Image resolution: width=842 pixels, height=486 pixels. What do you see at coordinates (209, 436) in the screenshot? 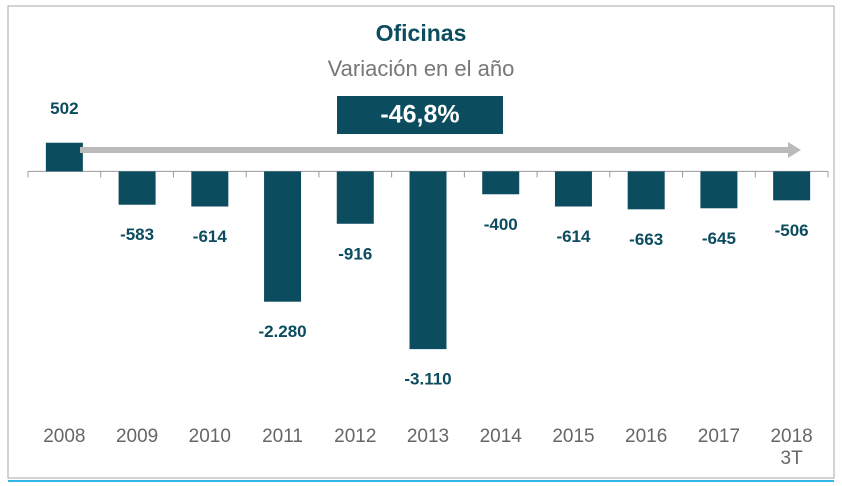
I see `x-tick-label: 2010` at bounding box center [209, 436].